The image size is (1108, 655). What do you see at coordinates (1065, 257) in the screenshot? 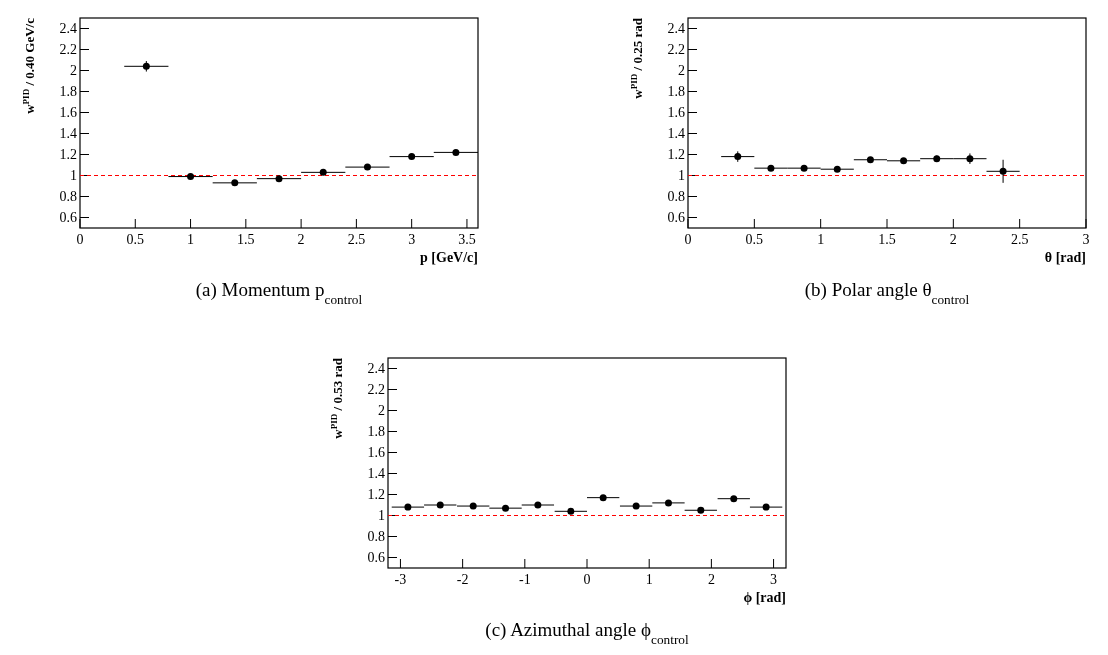
I see `x-axis-title: θ [rad]` at bounding box center [1065, 257].